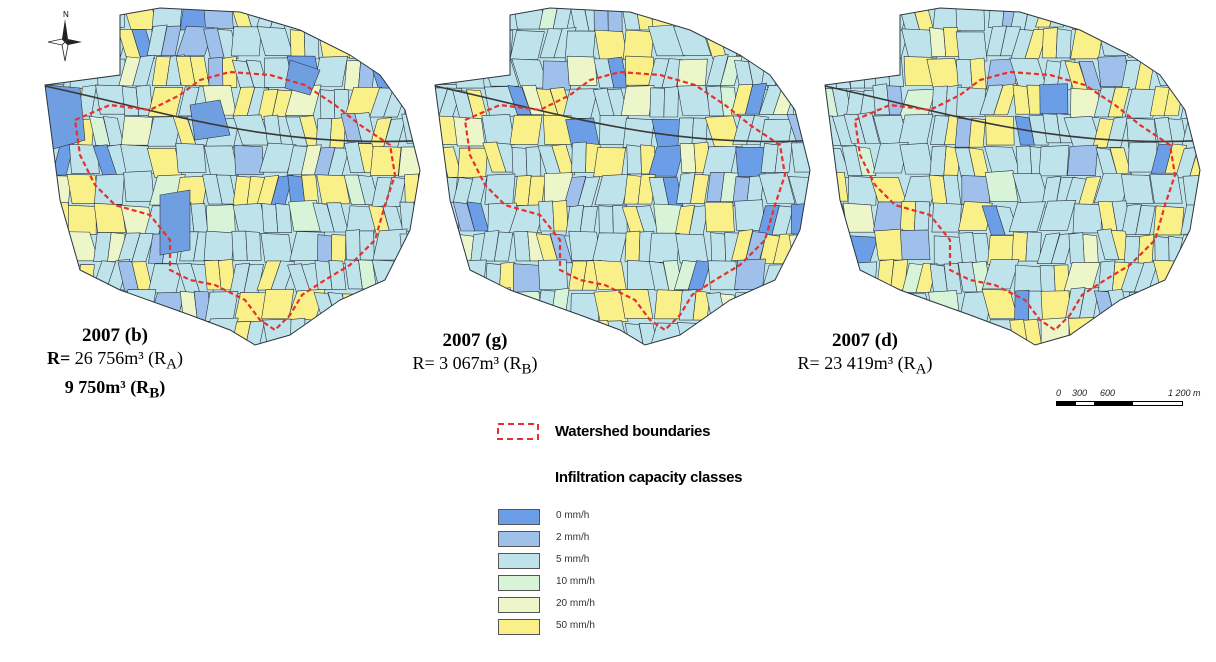 This screenshot has height=662, width=1216. What do you see at coordinates (575, 625) in the screenshot?
I see `legend-label: 50 mm/h` at bounding box center [575, 625].